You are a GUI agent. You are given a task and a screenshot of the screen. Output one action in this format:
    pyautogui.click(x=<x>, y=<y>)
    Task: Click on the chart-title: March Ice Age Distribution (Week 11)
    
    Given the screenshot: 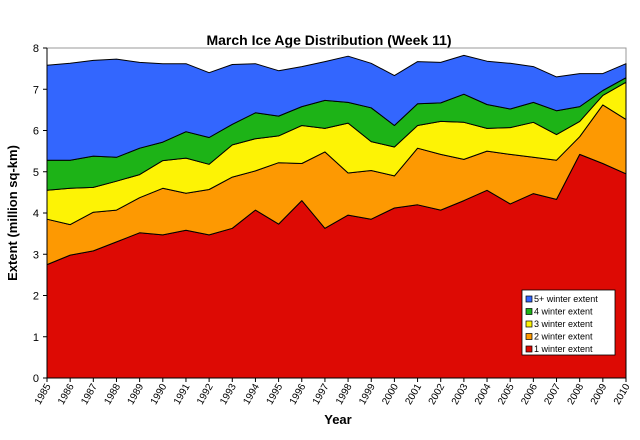 What is the action you would take?
    pyautogui.click(x=328, y=40)
    